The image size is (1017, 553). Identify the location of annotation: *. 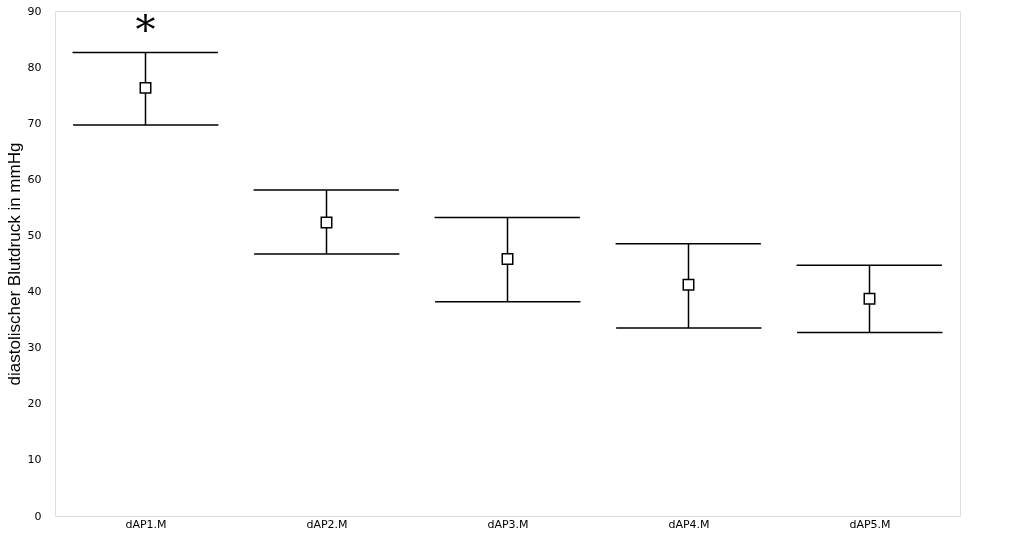
(145, 28).